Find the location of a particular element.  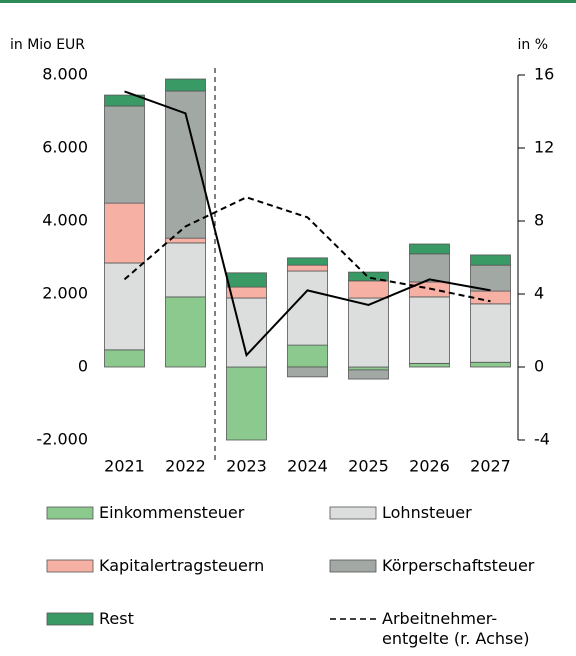

y2-tick-label: 0 is located at coordinates (539, 366).